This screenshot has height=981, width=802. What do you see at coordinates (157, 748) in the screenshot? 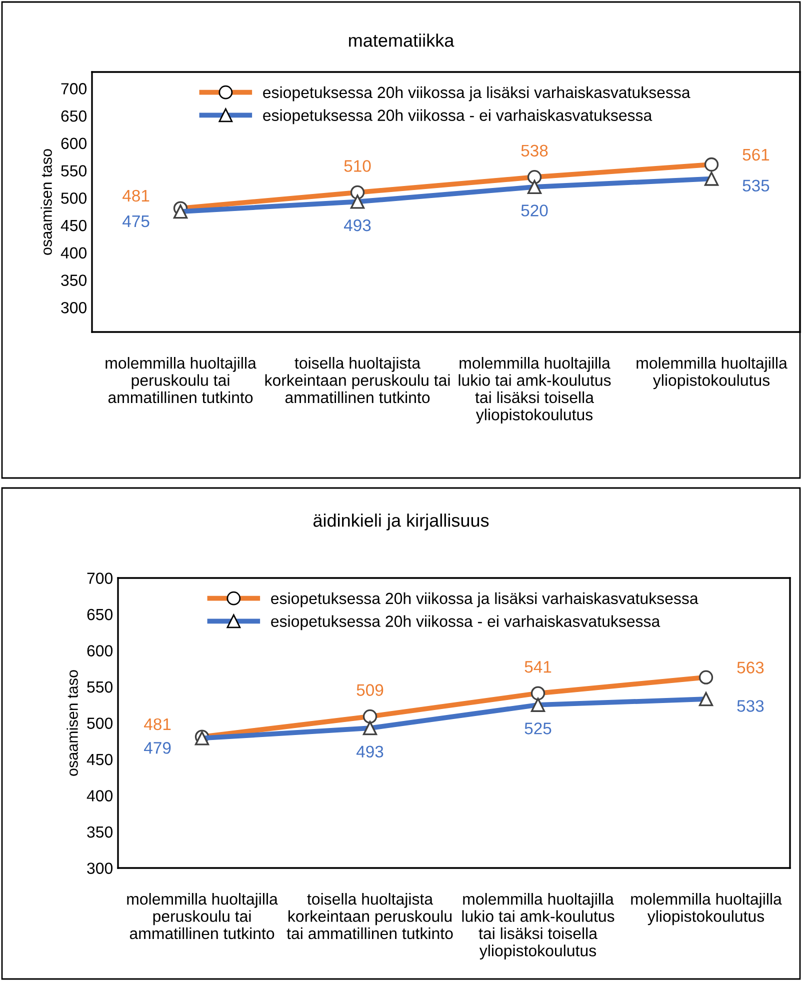
I see `data-label: 479` at bounding box center [157, 748].